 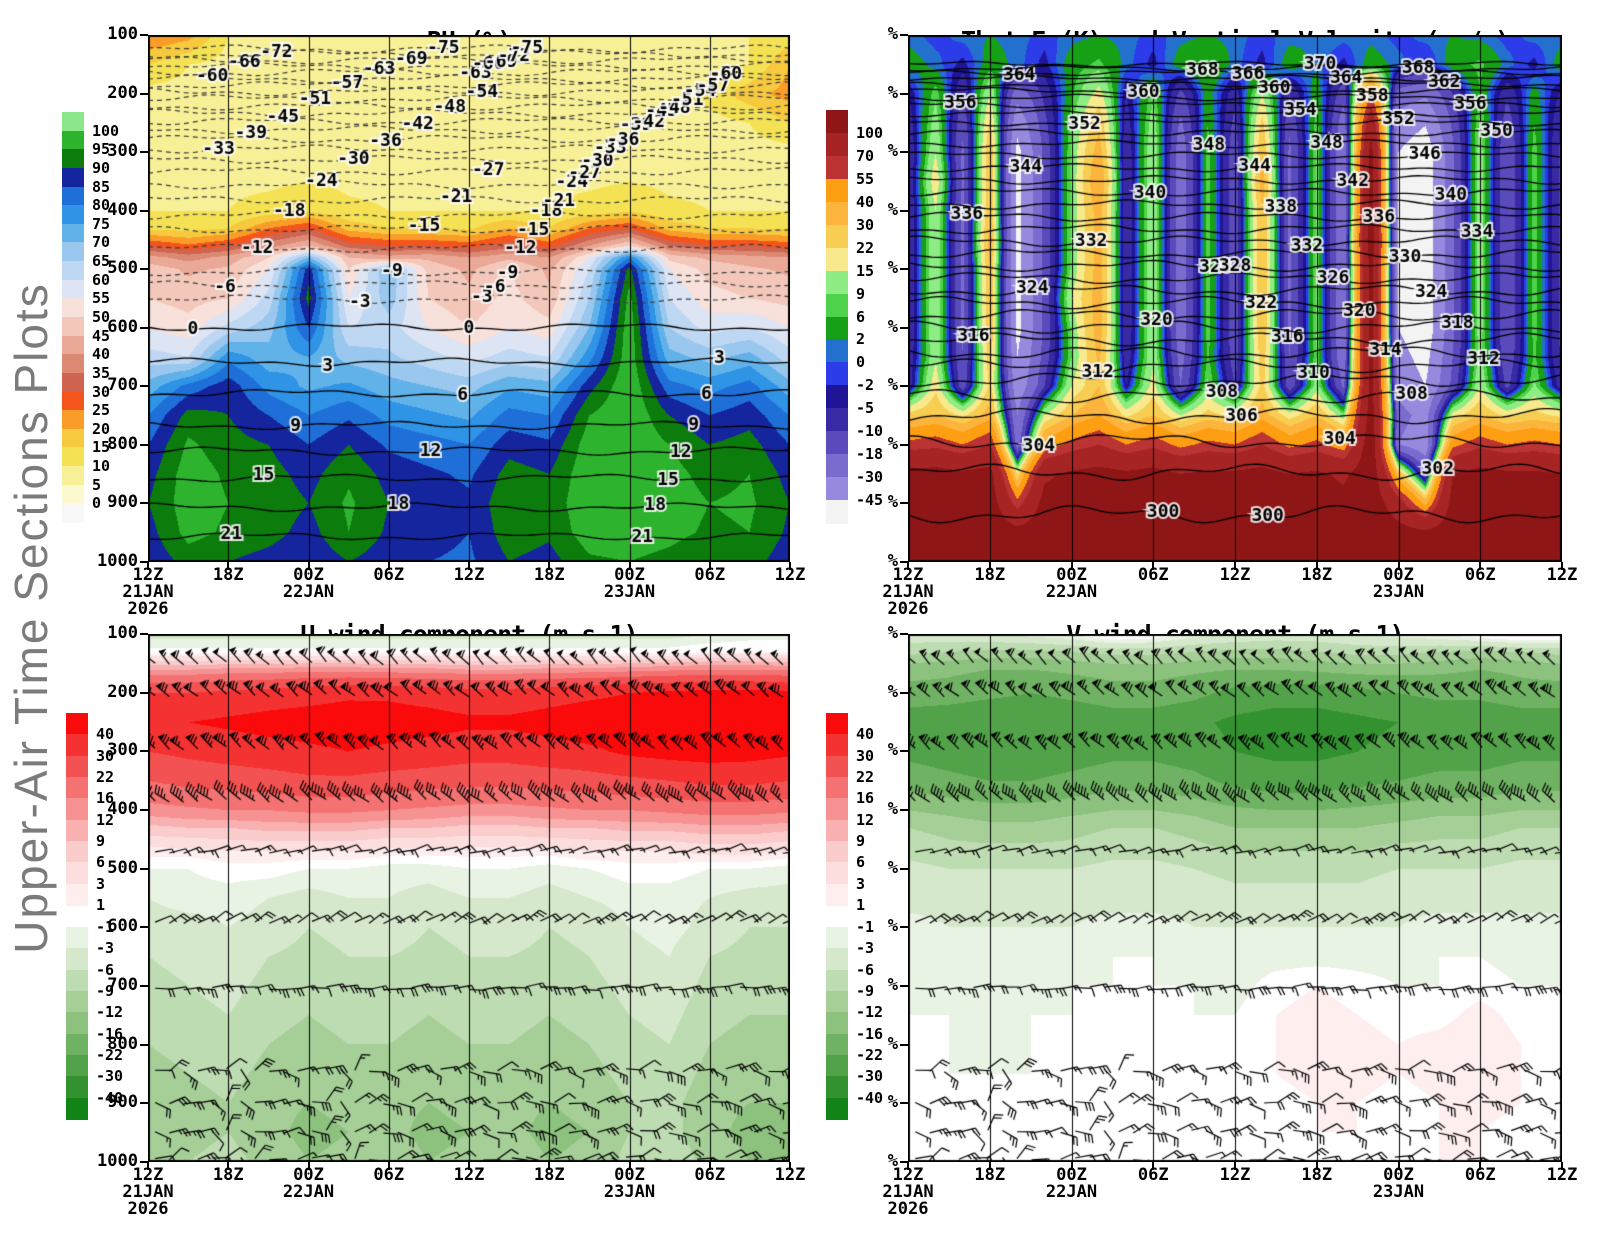 What do you see at coordinates (865, 798) in the screenshot?
I see `vwind-colorbar-label: 16` at bounding box center [865, 798].